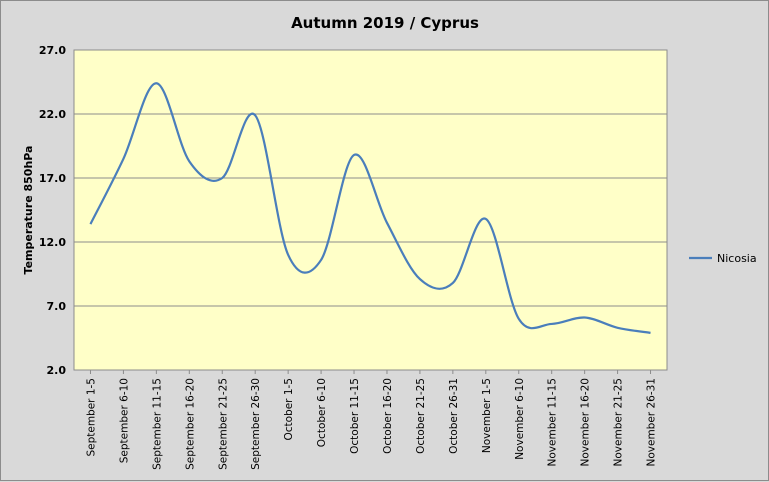 Image resolution: width=769 pixels, height=482 pixels. What do you see at coordinates (190, 424) in the screenshot?
I see `x-tick-label: September 16-20` at bounding box center [190, 424].